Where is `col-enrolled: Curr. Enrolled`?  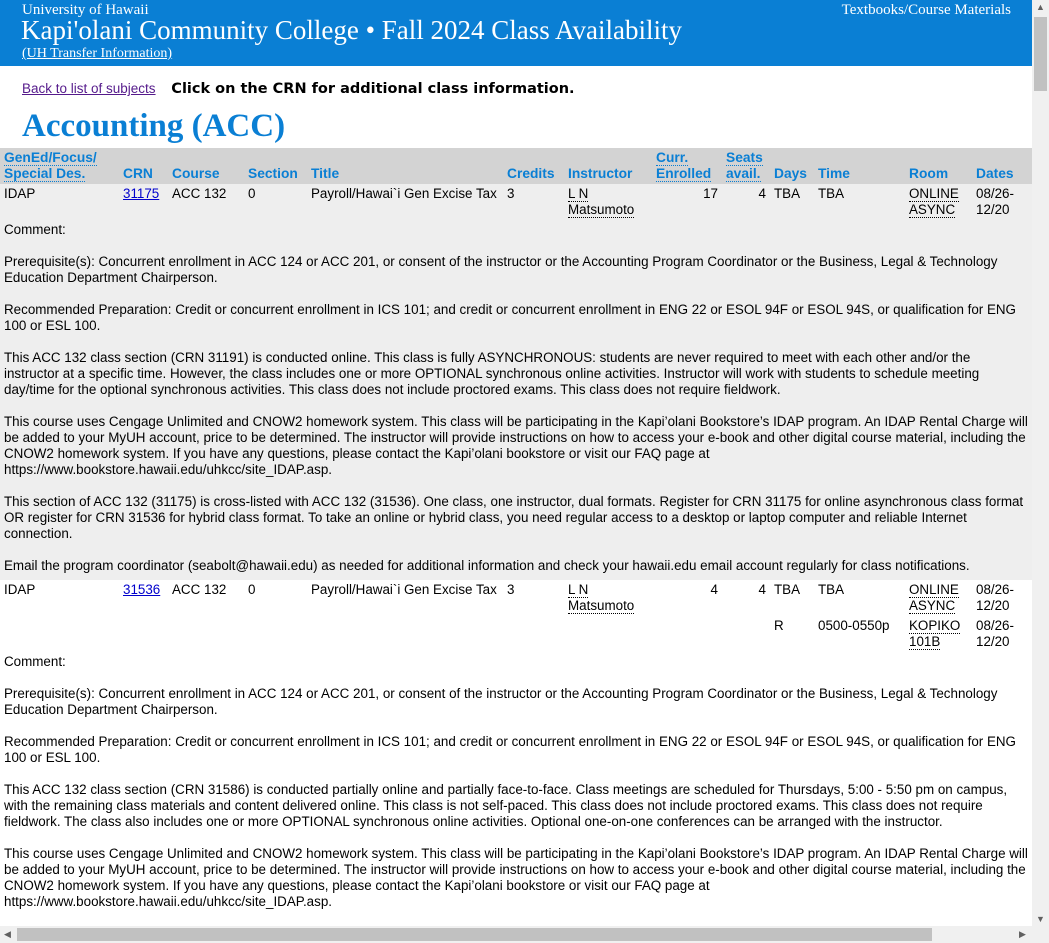 col-enrolled: Curr. Enrolled is located at coordinates (687, 166).